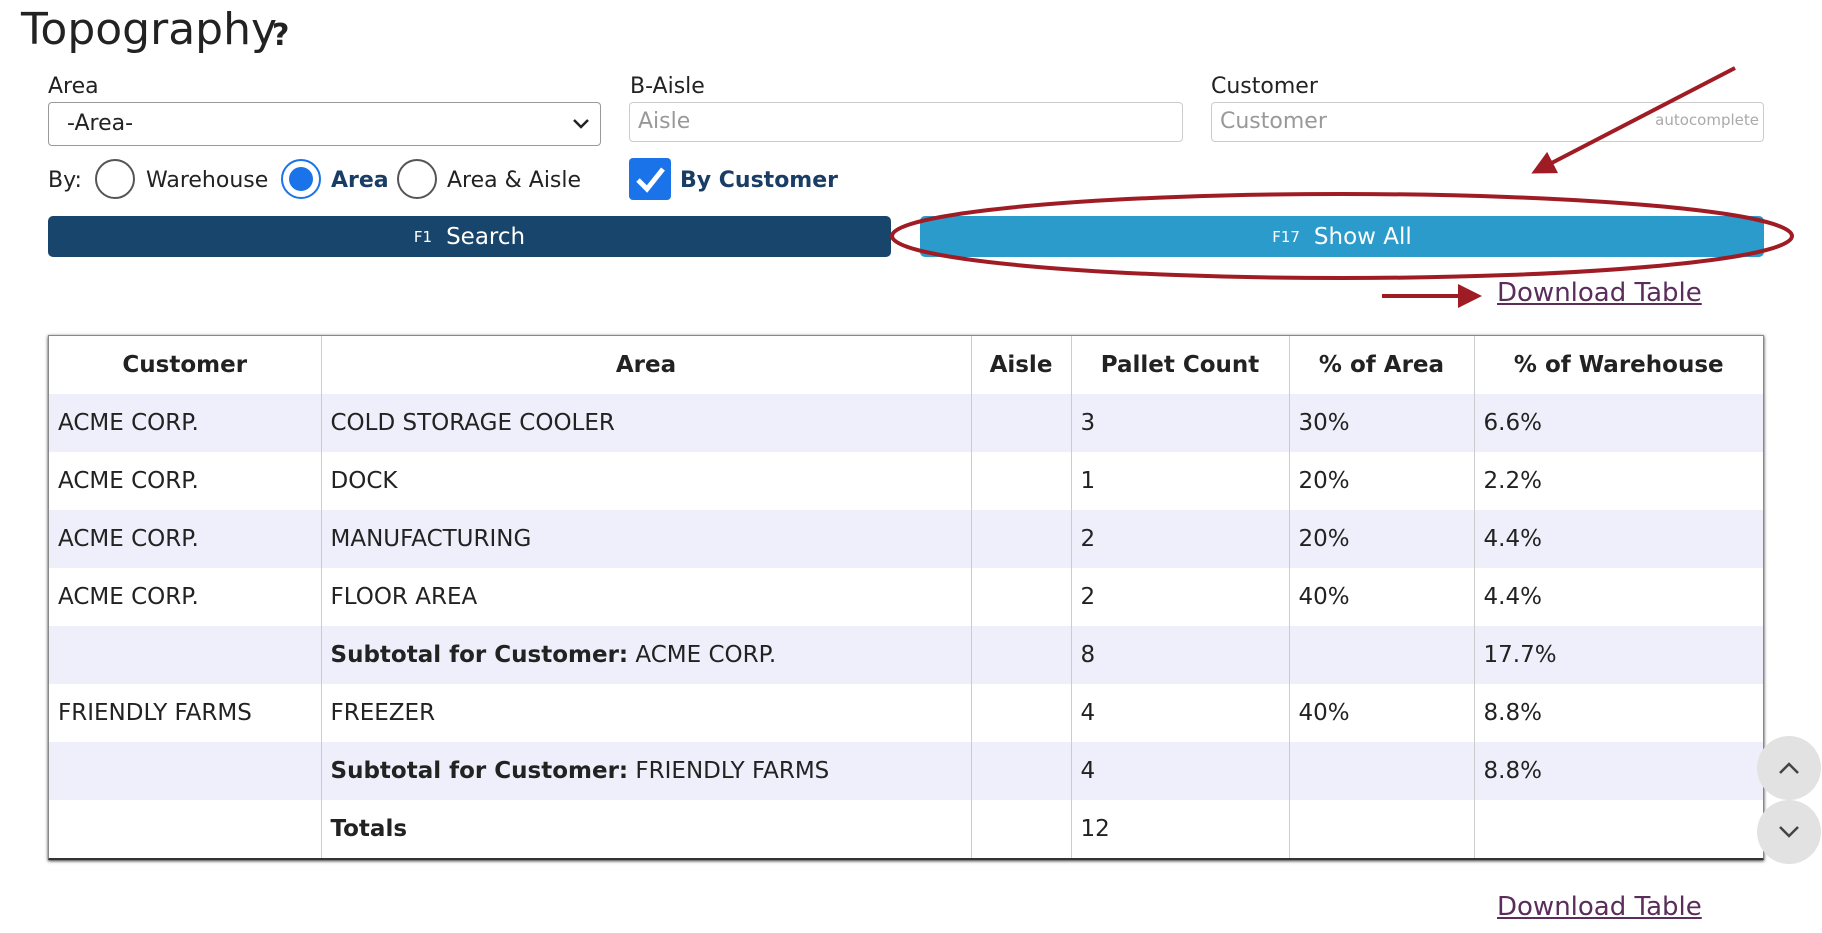 This screenshot has width=1822, height=933. I want to click on key-hint: F1, so click(423, 236).